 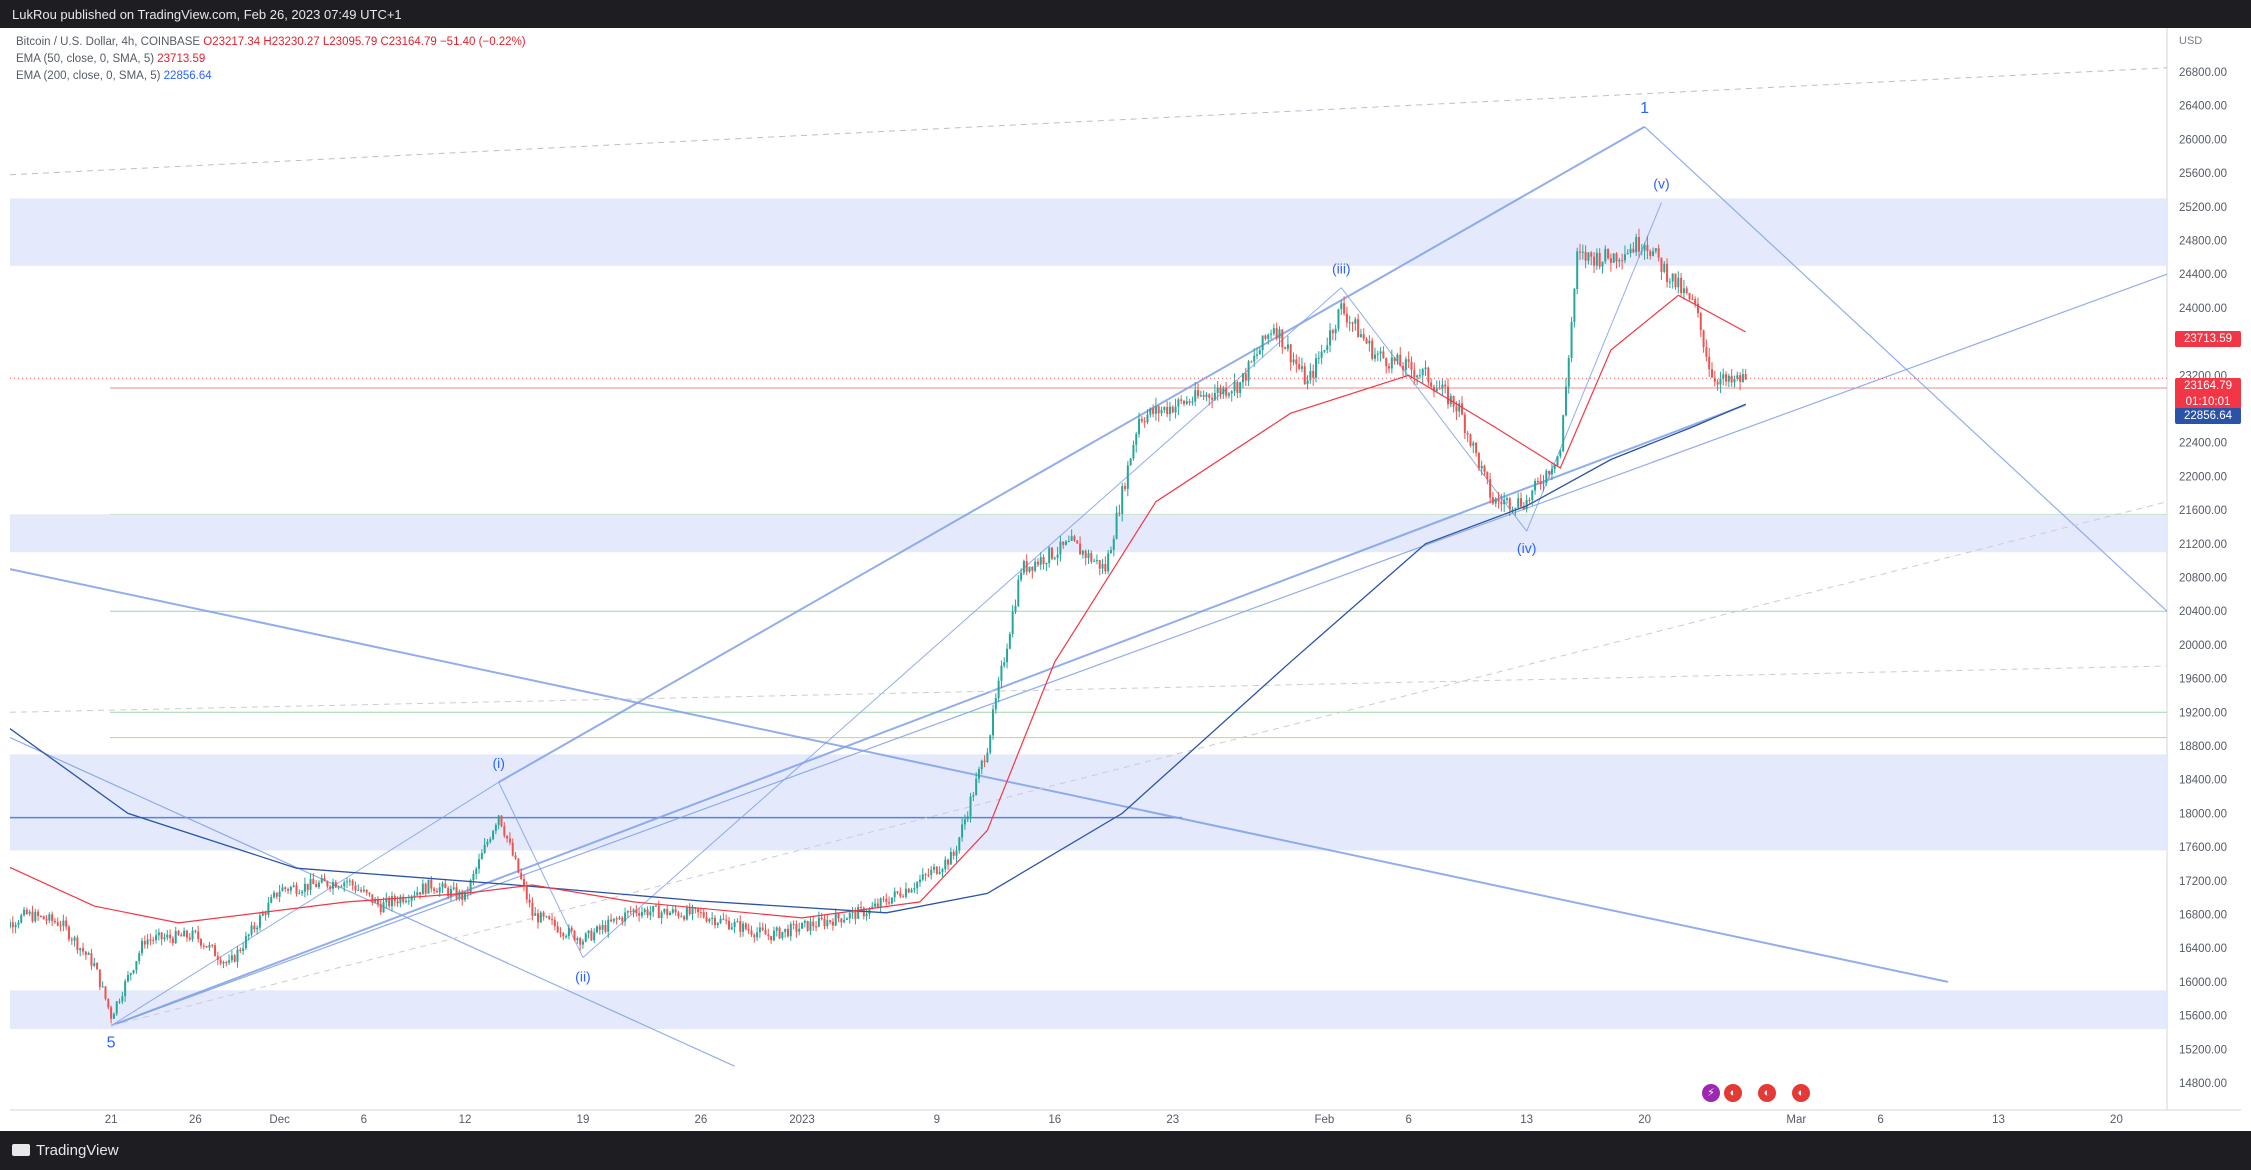 I want to click on tradingview-brand: TradingView, so click(x=65, y=1150).